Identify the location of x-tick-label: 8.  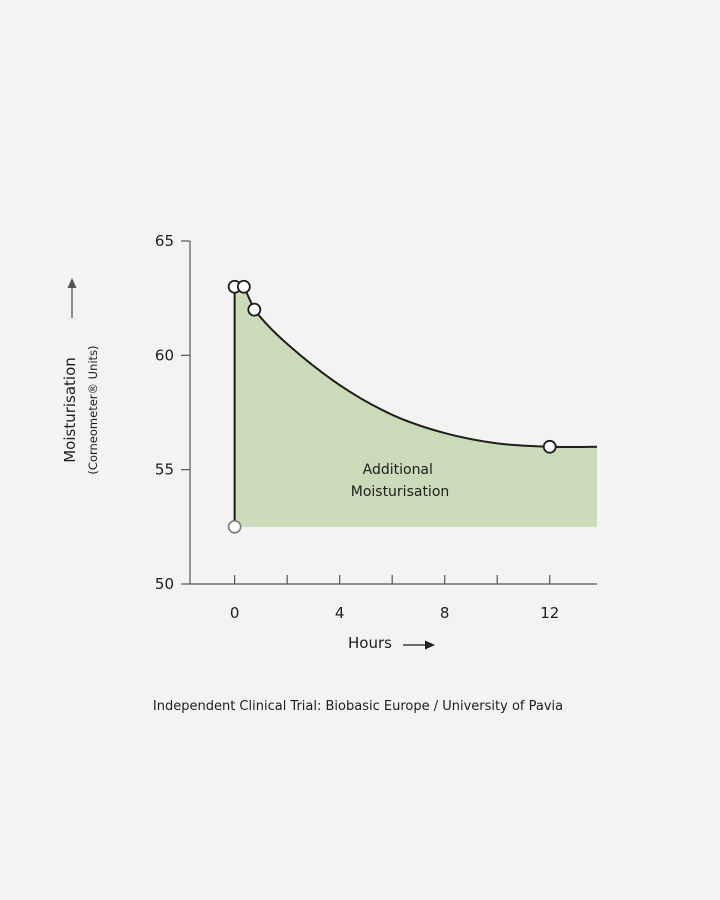
(445, 613).